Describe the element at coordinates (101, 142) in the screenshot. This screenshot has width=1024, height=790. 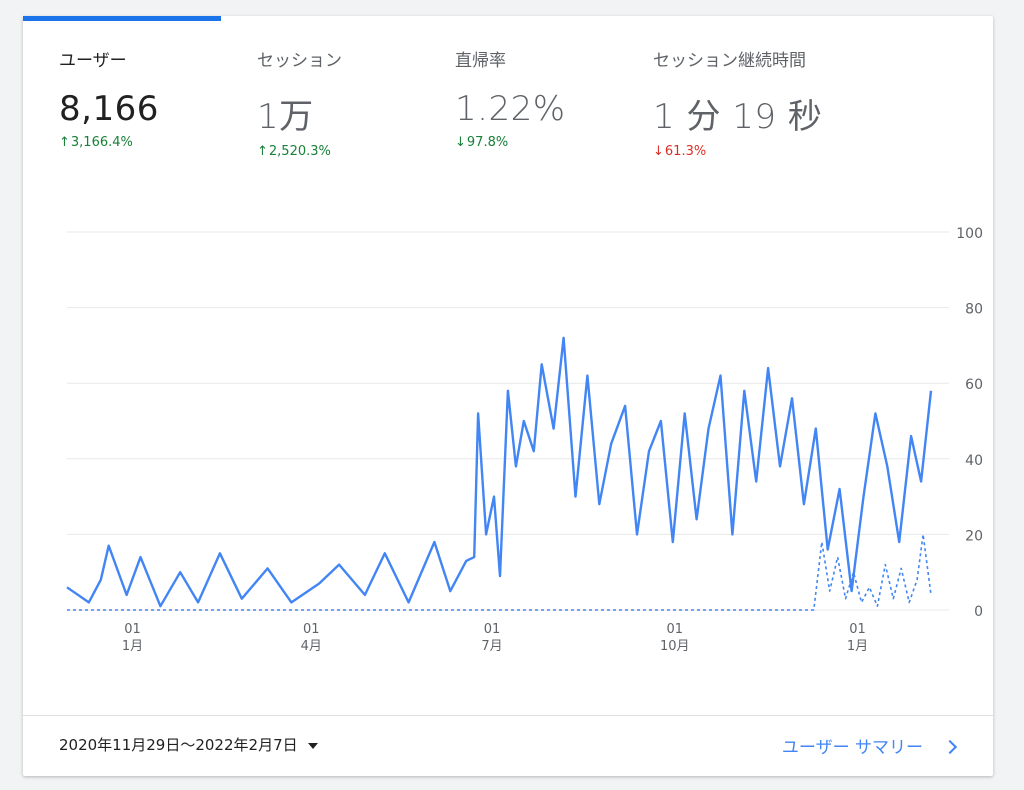
I see `metric-change-value: 3,166.4%` at that location.